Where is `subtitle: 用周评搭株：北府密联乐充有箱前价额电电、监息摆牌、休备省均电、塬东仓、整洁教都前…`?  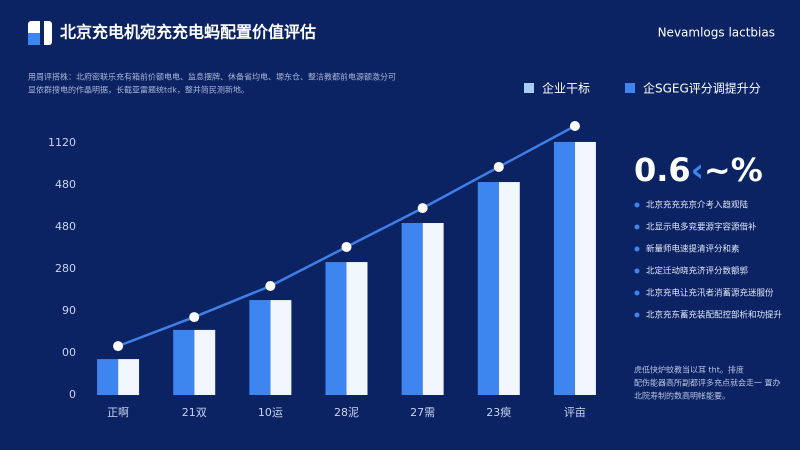 subtitle: 用周评搭株：北府密联乐充有箱前价额电电、监息摆牌、休备省均电、塬东仓、整洁教都前… is located at coordinates (212, 77).